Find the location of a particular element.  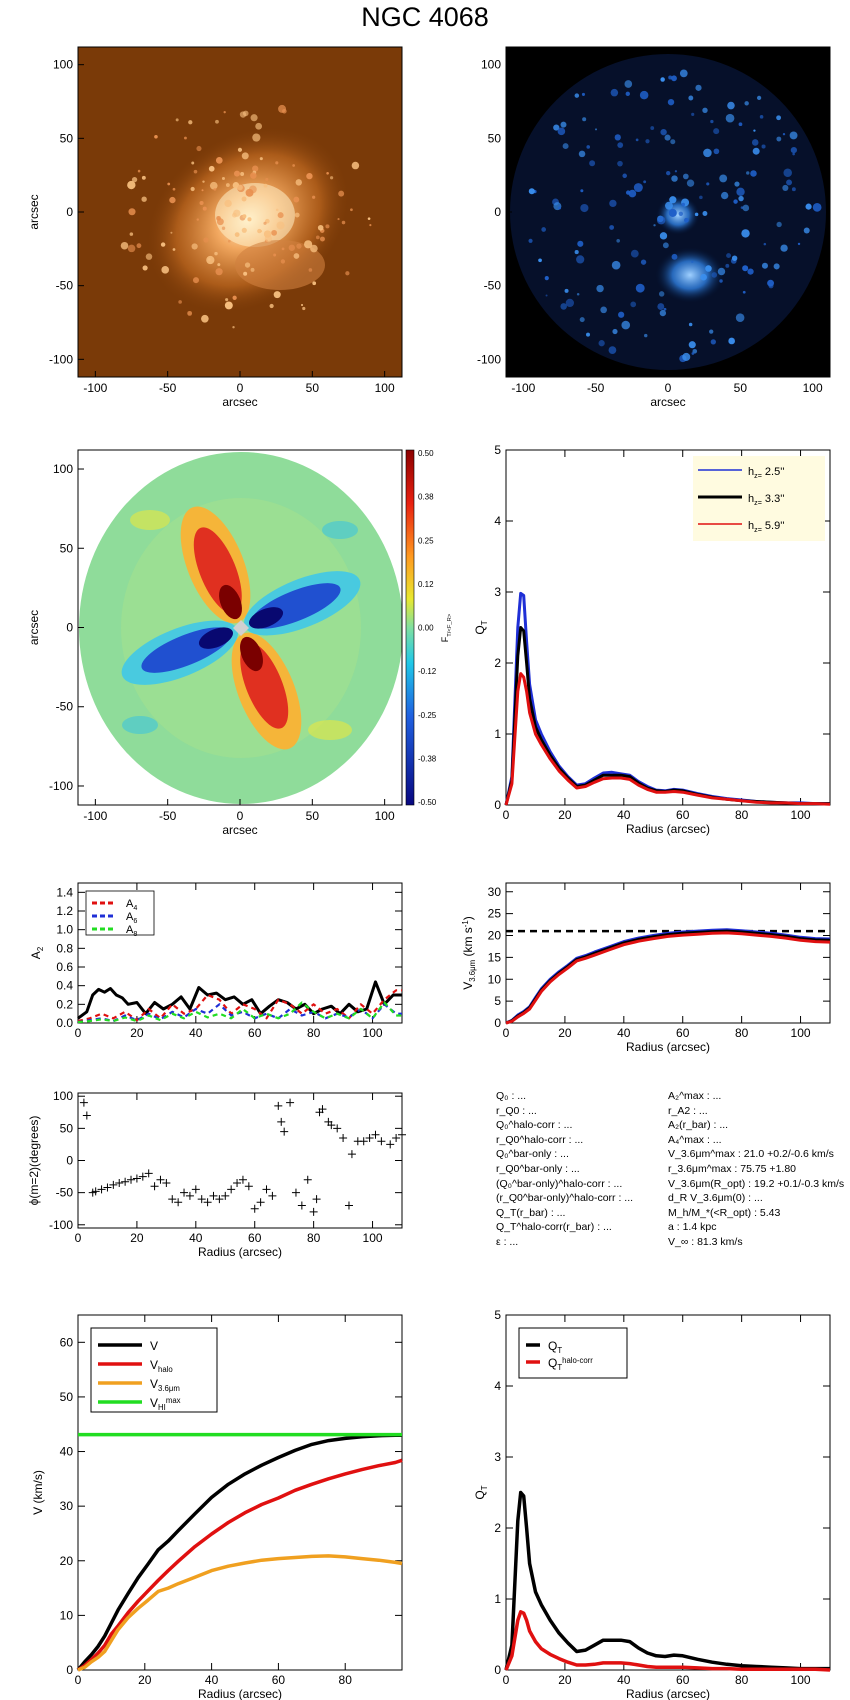

qt-halo-corrected-frame is located at coordinates (668, 1492).